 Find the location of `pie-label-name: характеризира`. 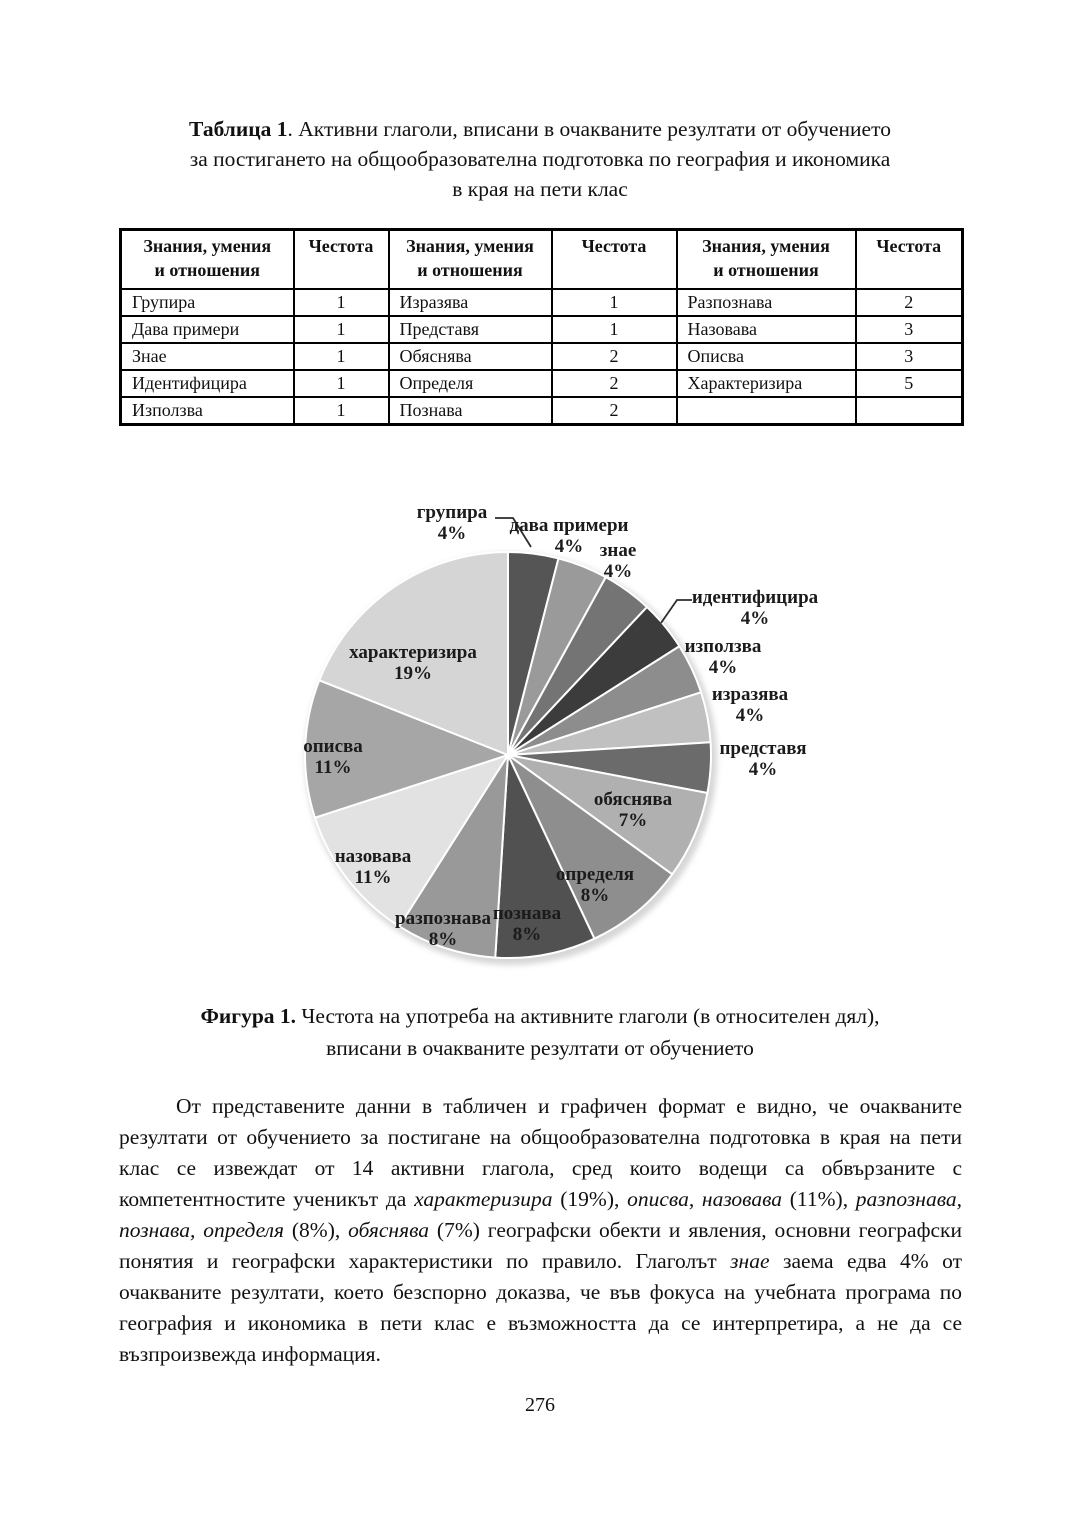

pie-label-name: характеризира is located at coordinates (413, 652).